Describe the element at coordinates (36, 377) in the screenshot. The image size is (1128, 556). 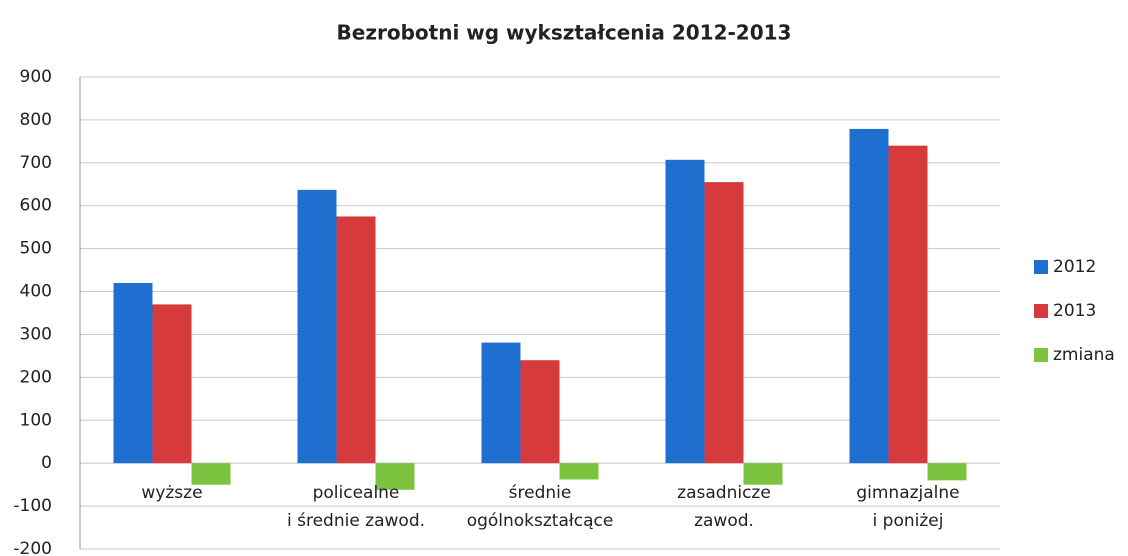
I see `y-tick-label: 200` at that location.